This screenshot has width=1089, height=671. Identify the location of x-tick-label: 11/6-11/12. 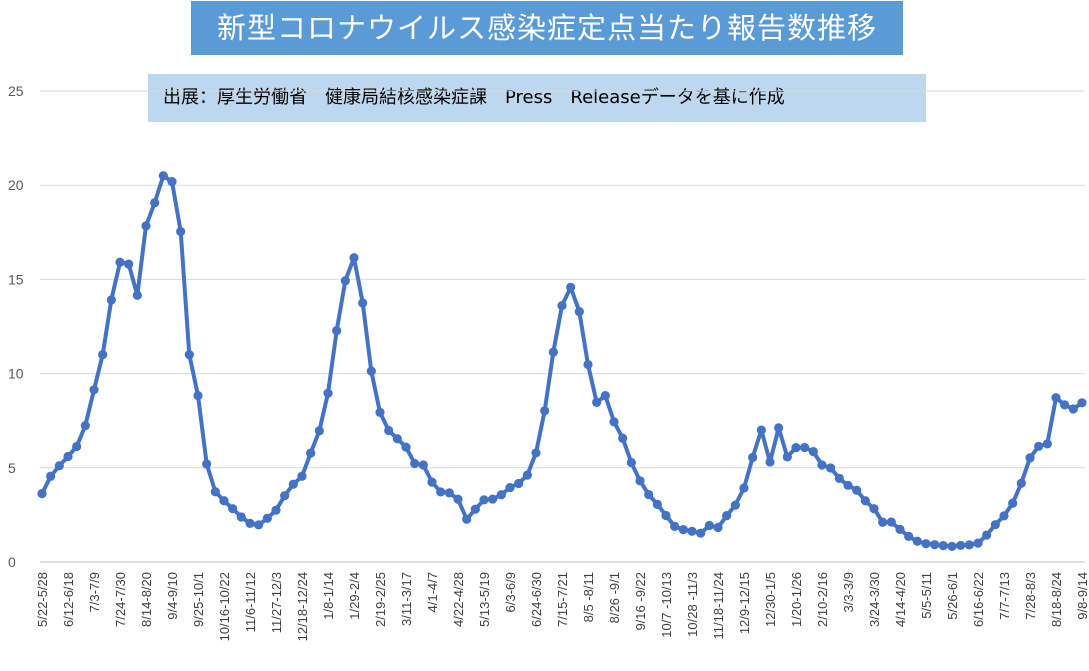
(250, 602).